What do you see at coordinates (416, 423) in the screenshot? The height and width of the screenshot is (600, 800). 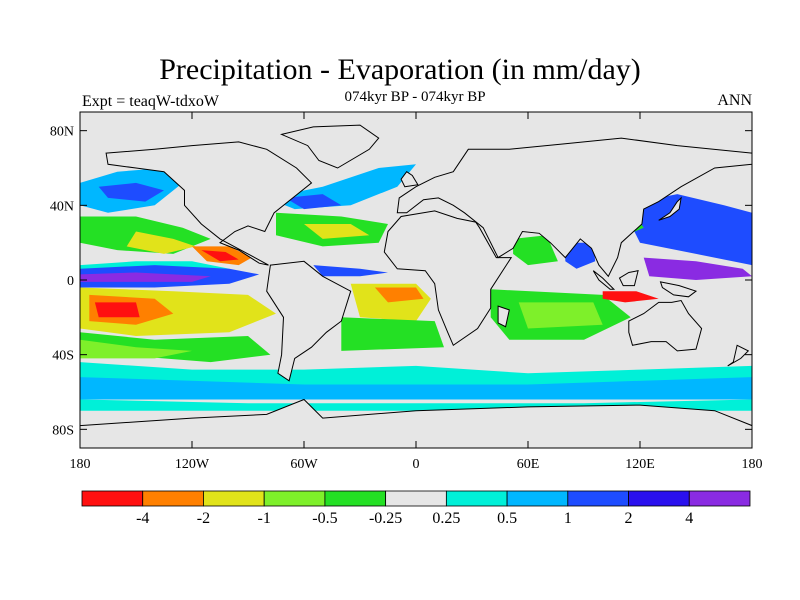 I see `coastline-antarctica` at bounding box center [416, 423].